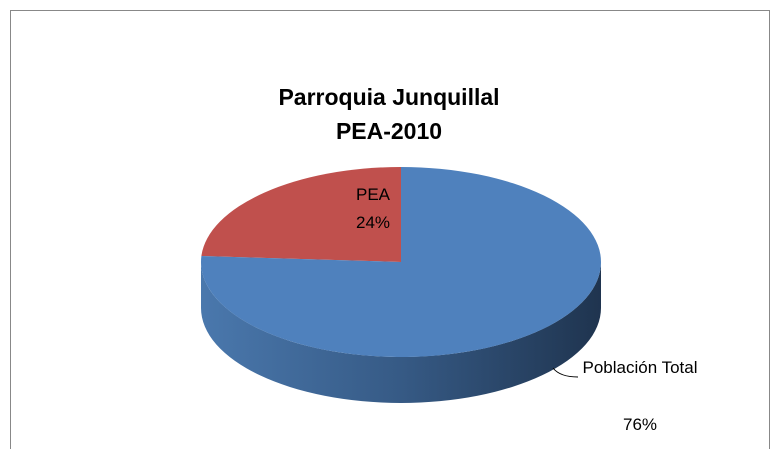 The height and width of the screenshot is (449, 778). Describe the element at coordinates (389, 131) in the screenshot. I see `chart-title: PEA-2010` at that location.